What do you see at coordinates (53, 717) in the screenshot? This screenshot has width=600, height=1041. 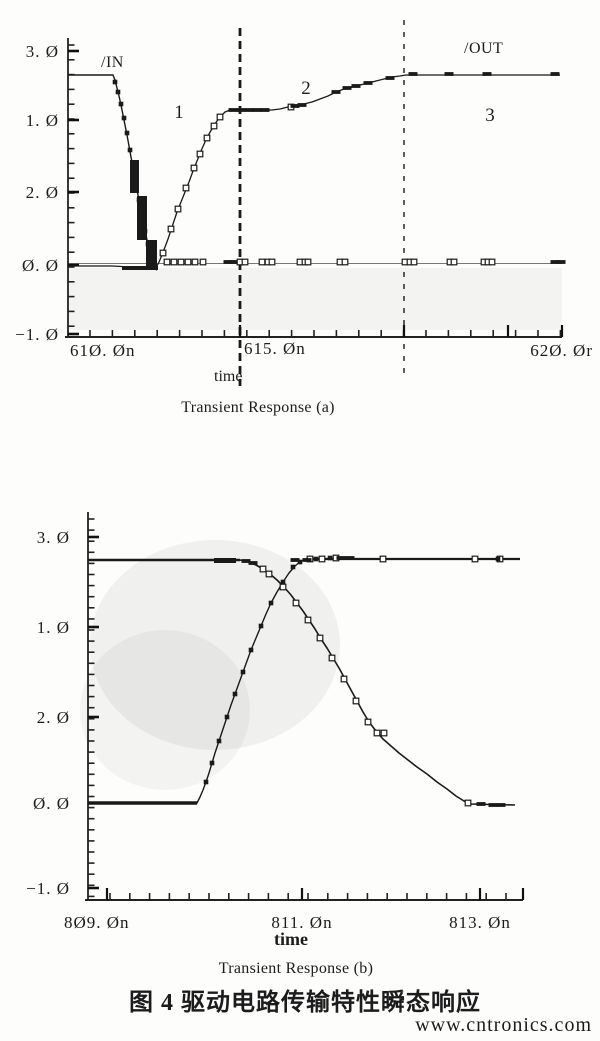 I see `y-tick-label: 2. Ø` at bounding box center [53, 717].